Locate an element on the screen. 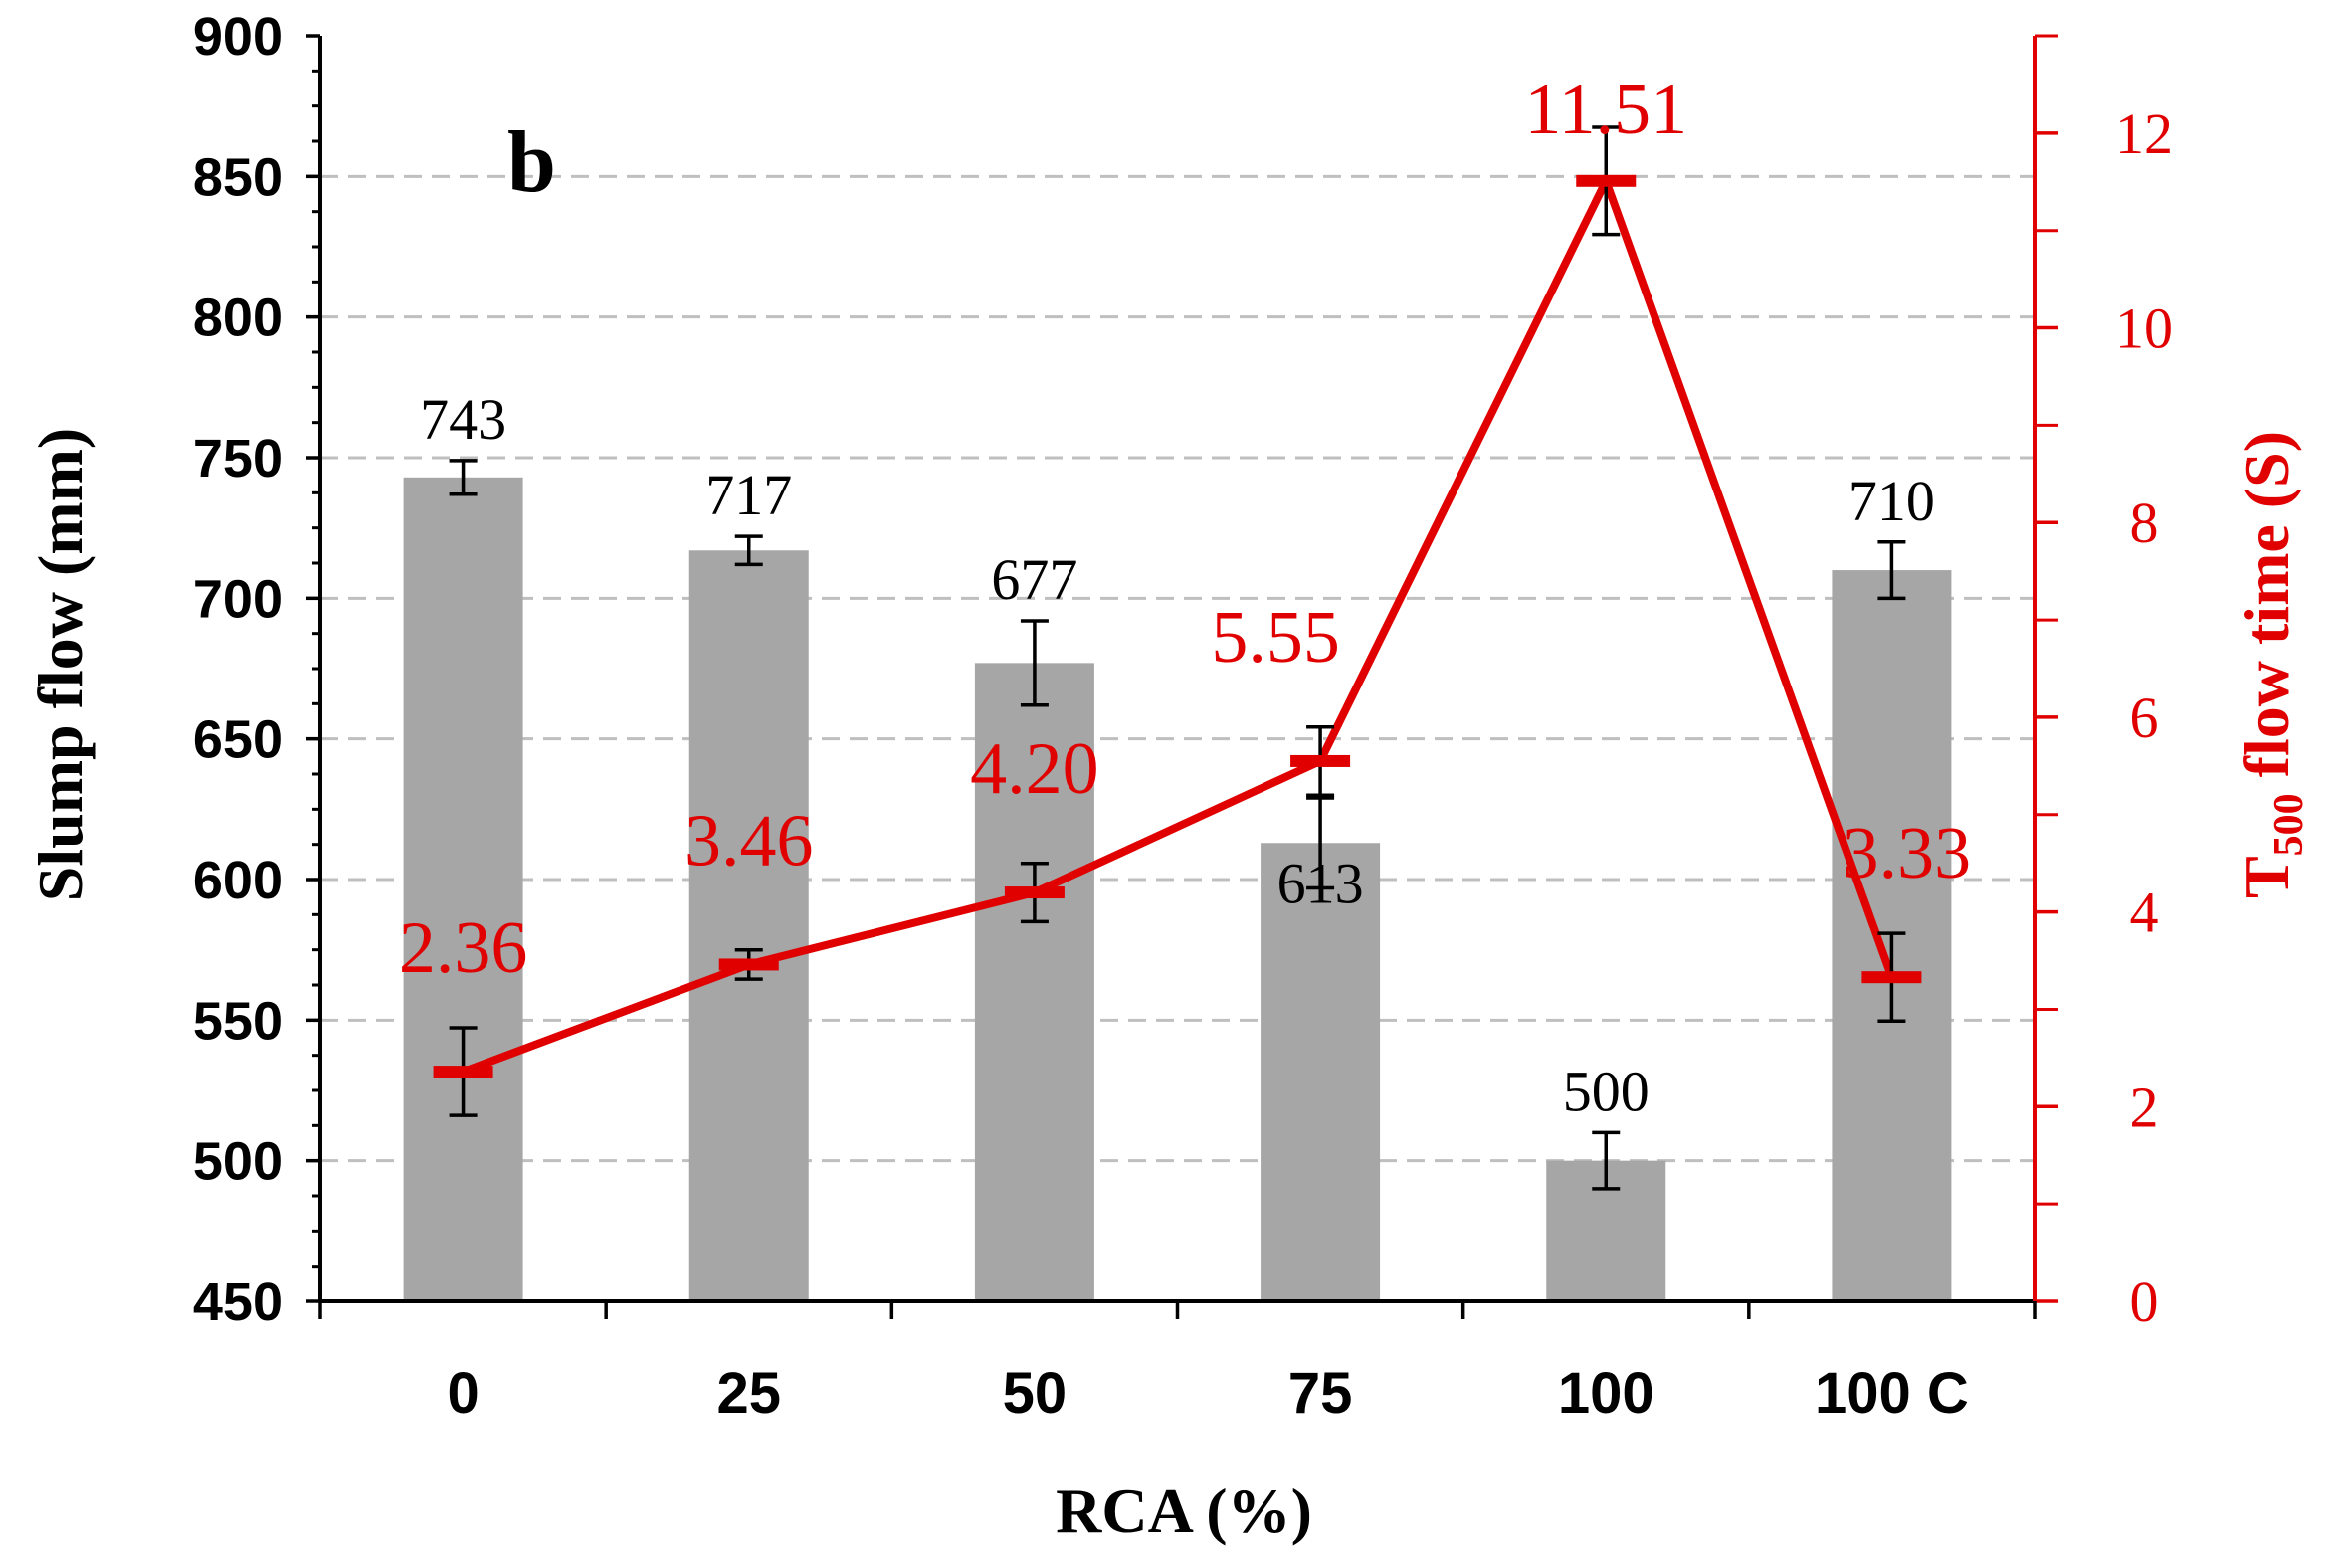  y-axis-right-title-suffix: flow time (S) is located at coordinates (2267, 612).